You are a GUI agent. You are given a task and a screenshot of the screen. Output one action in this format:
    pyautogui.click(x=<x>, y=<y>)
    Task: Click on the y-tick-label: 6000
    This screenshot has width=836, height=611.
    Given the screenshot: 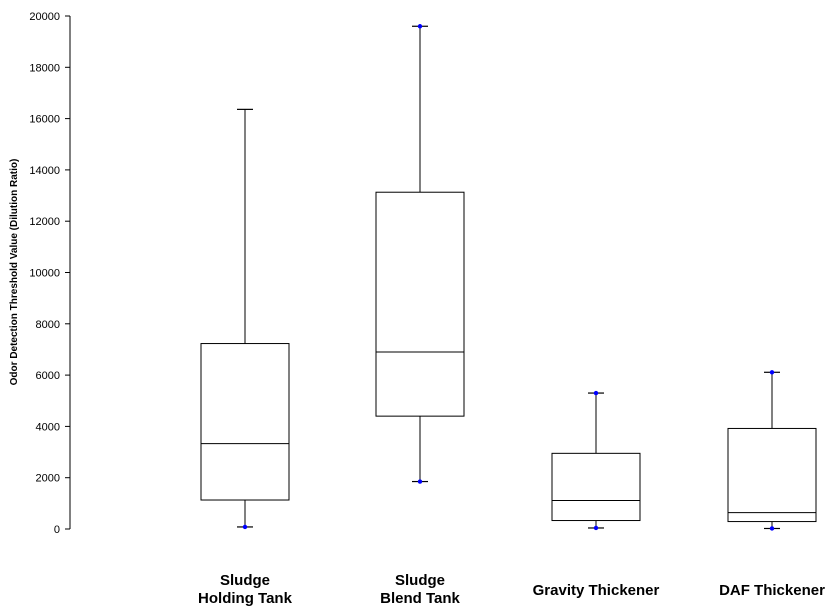 What is the action you would take?
    pyautogui.click(x=48, y=376)
    